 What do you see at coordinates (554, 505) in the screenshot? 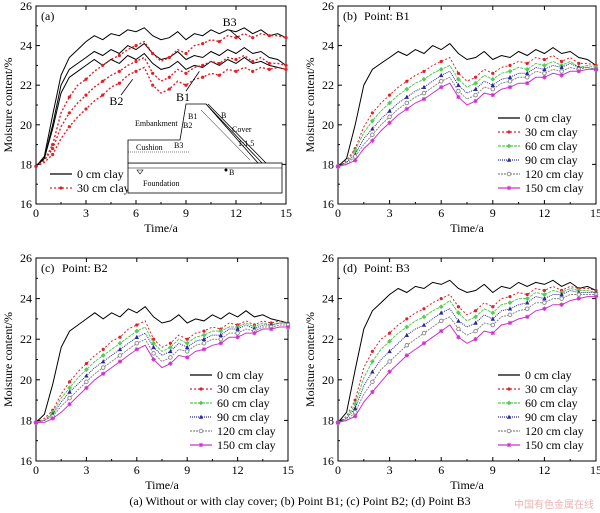
I see `watermark: 中国有色金属在线` at bounding box center [554, 505].